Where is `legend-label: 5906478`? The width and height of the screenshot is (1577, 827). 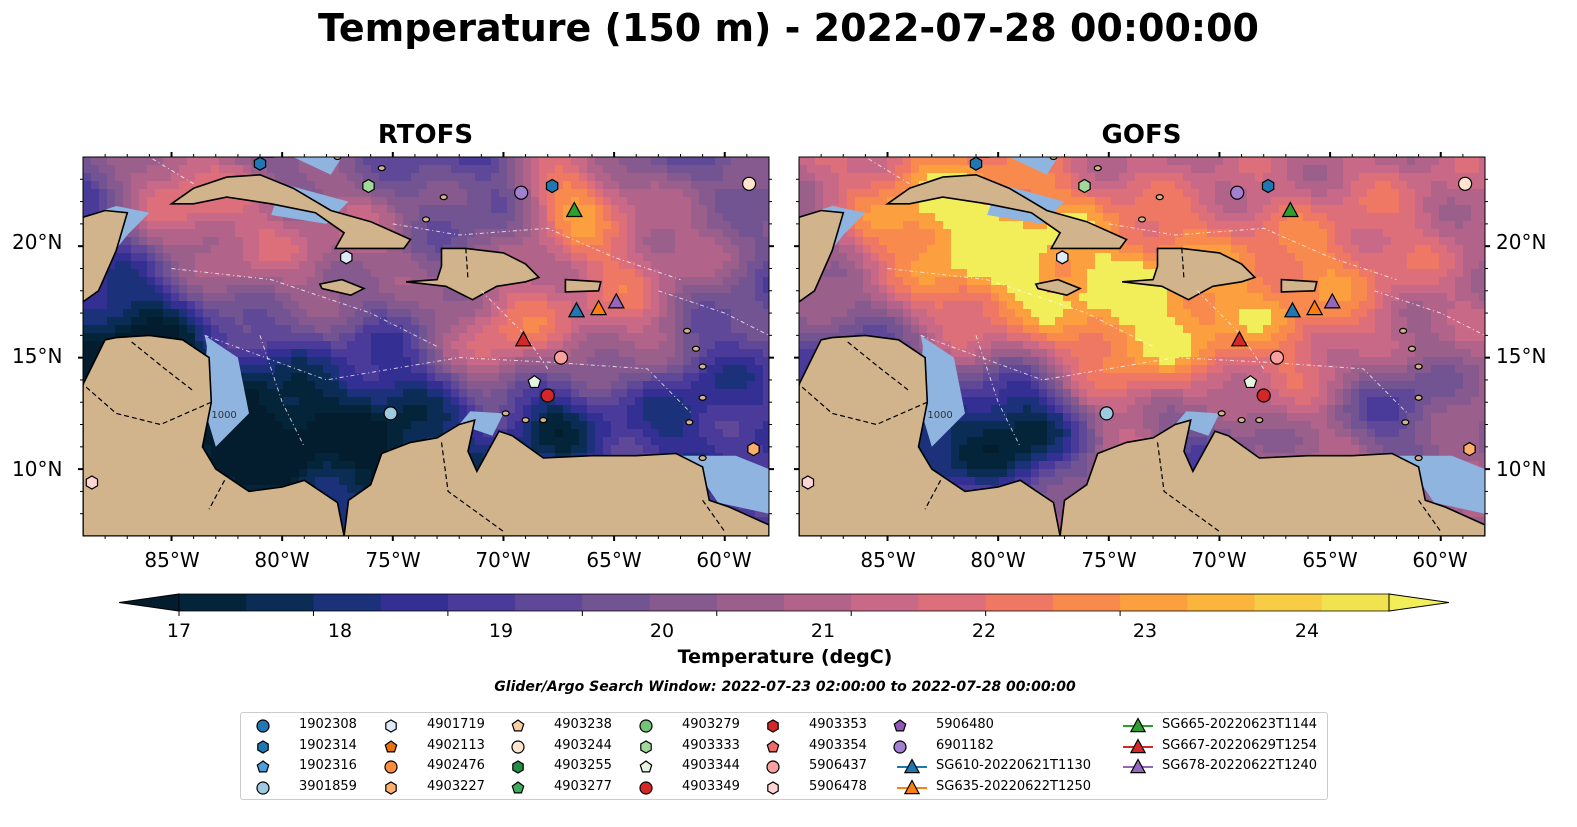
legend-label: 5906478 is located at coordinates (838, 786).